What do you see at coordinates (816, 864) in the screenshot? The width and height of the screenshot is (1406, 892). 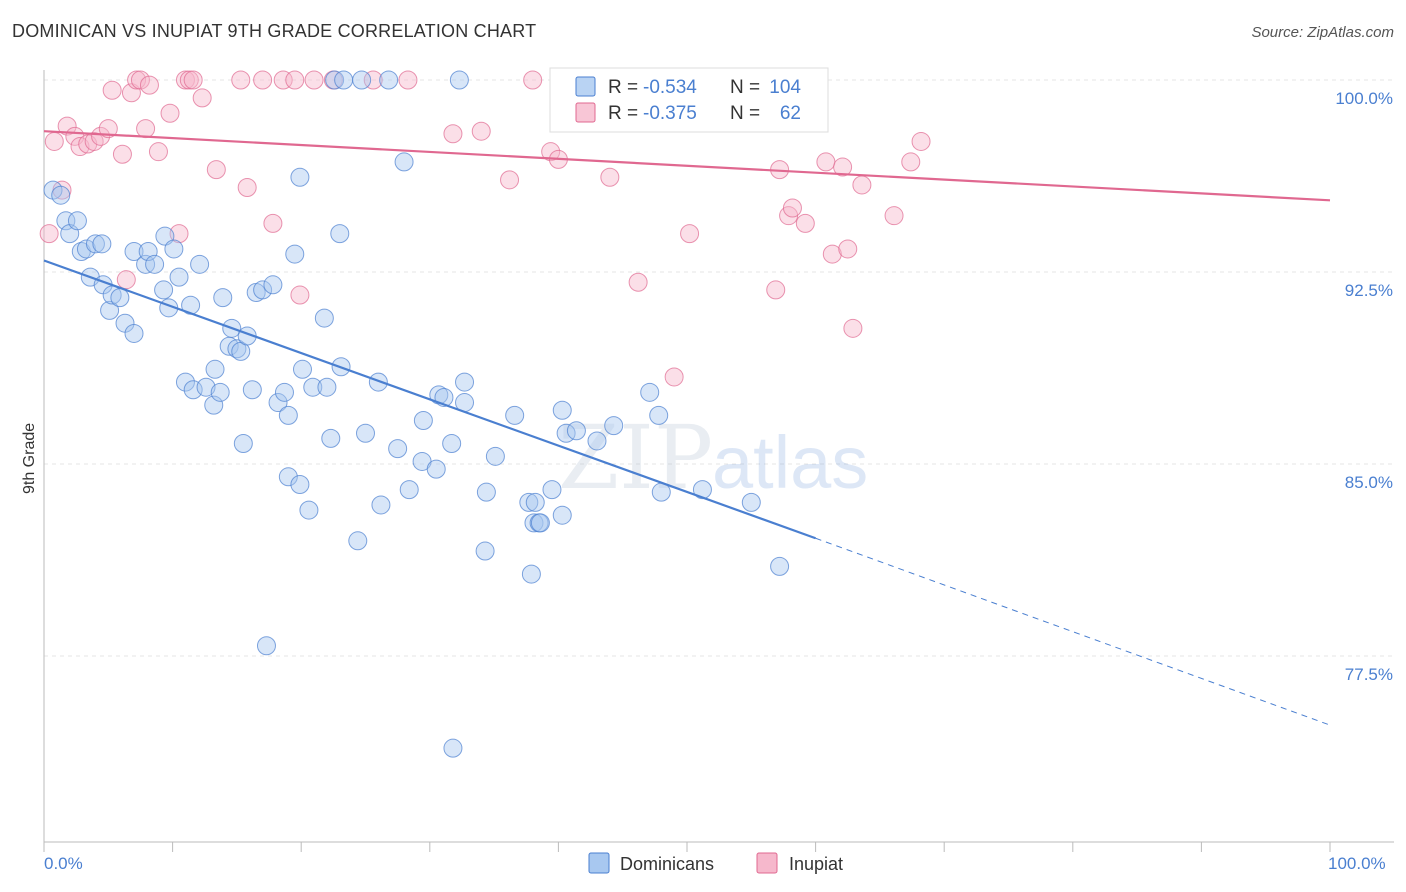 I see `legend-label-inupiat: Inupiat` at bounding box center [816, 864].